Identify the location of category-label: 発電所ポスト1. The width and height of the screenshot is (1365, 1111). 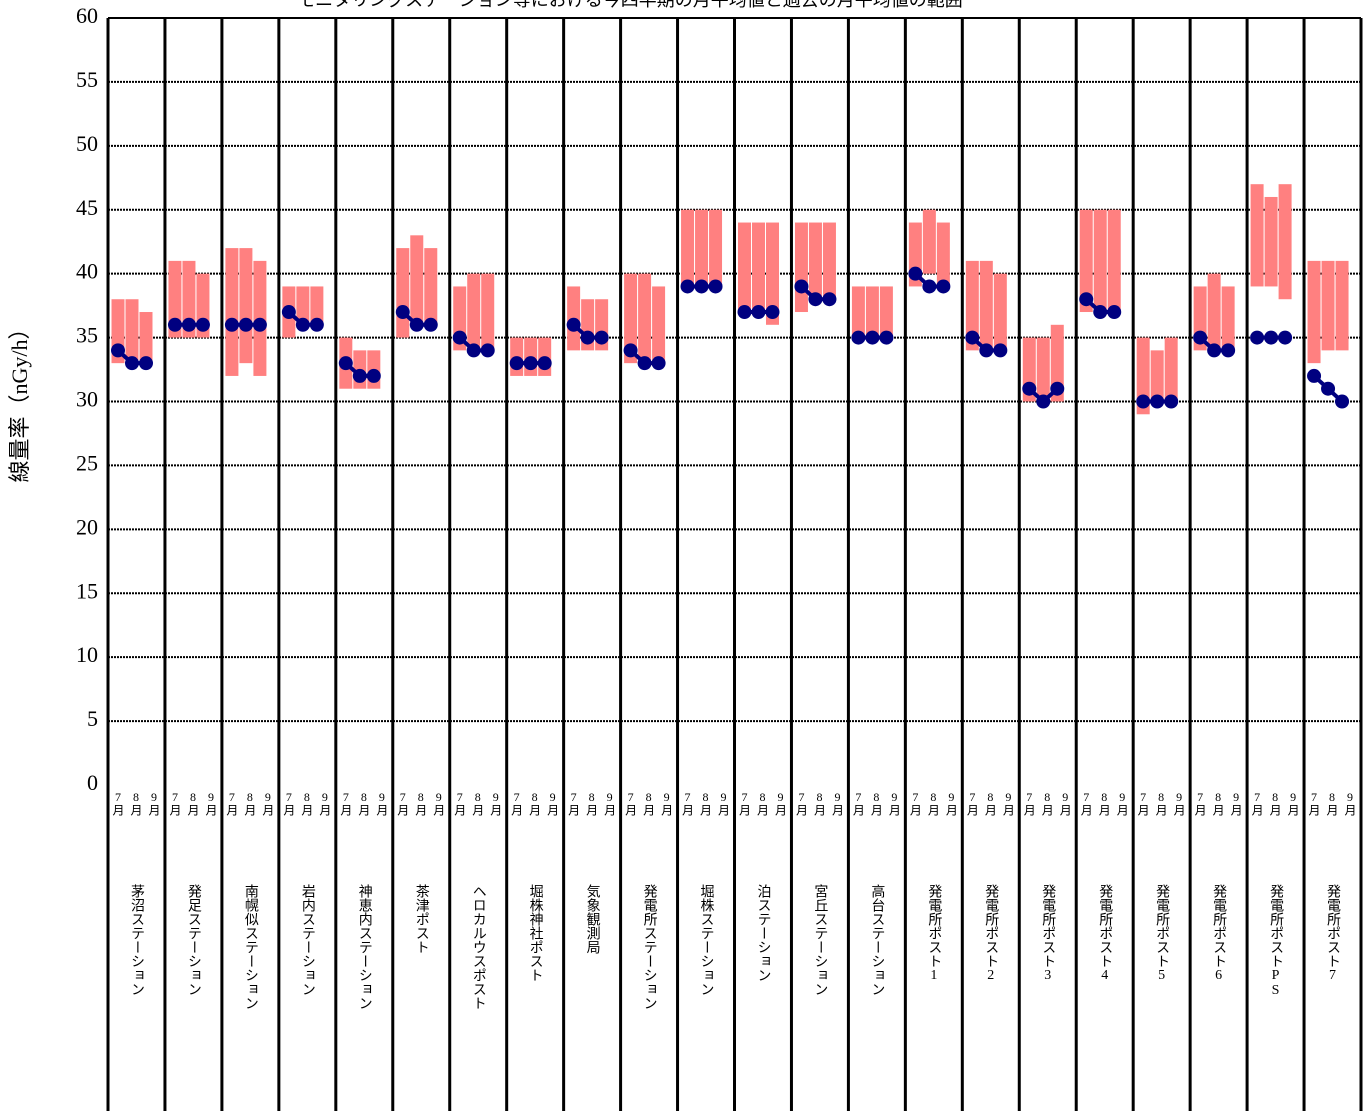
(934, 933).